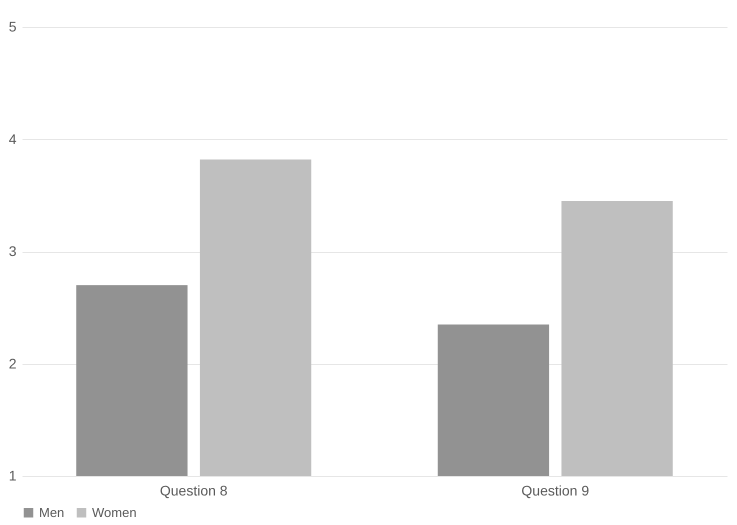 The height and width of the screenshot is (525, 737). I want to click on y-tick-label: 1, so click(12, 476).